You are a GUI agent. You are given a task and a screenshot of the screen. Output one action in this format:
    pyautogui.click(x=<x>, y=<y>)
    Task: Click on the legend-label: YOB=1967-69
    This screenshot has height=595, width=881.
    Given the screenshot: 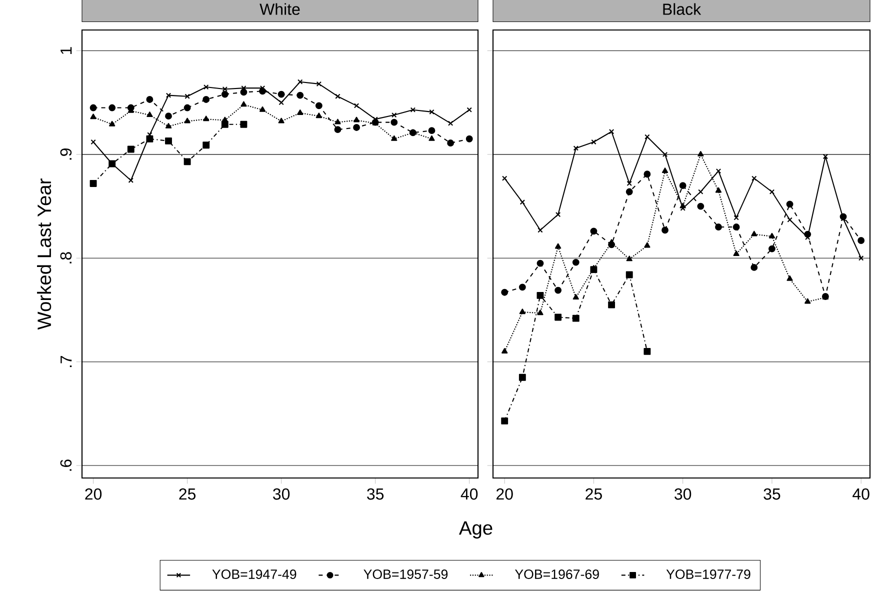 What is the action you would take?
    pyautogui.click(x=556, y=574)
    